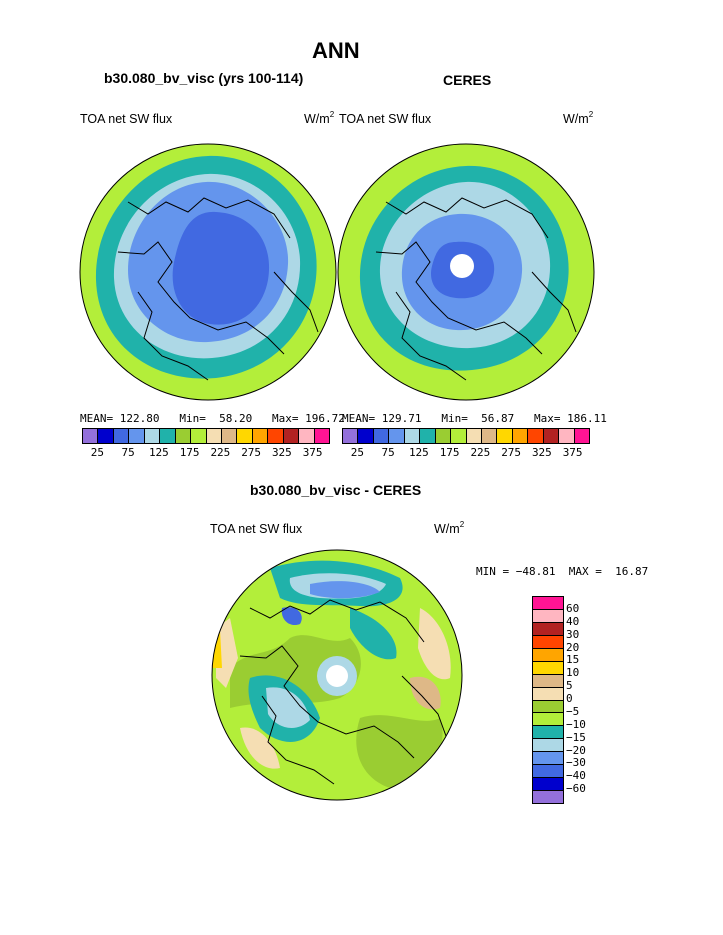 Image resolution: width=723 pixels, height=935 pixels. What do you see at coordinates (576, 724) in the screenshot?
I see `diff-colorbar-tick-label: −10` at bounding box center [576, 724].